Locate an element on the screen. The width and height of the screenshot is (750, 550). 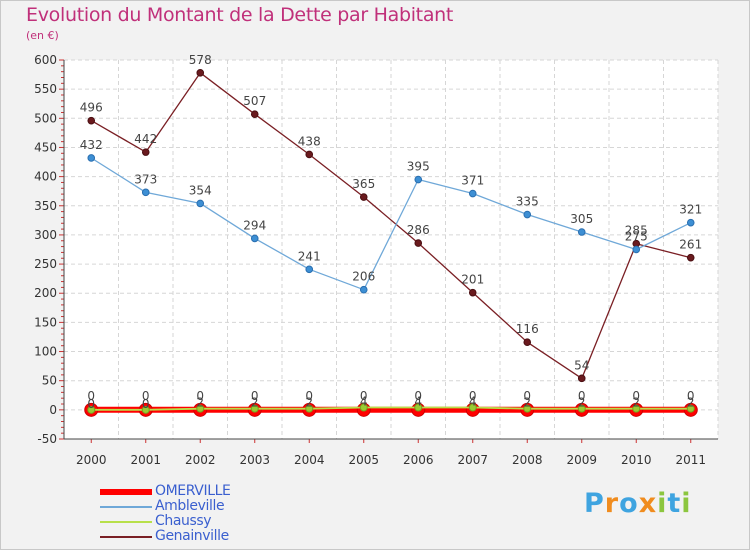
data-label-ambleville: 432 is located at coordinates (91, 145).